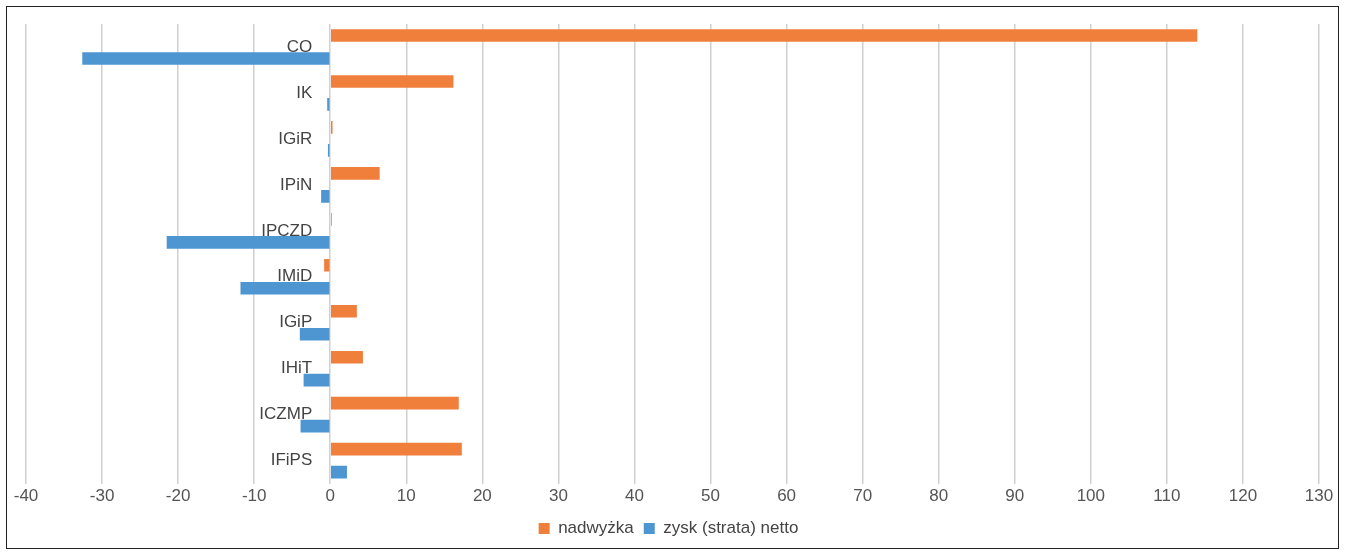 This screenshot has height=555, width=1345. Describe the element at coordinates (254, 496) in the screenshot. I see `x-tick-label: -10` at that location.